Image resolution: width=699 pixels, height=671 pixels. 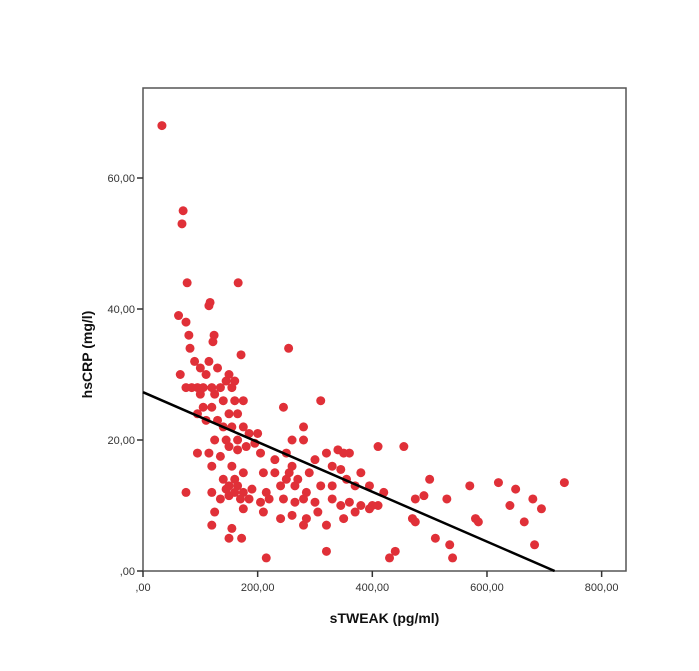 I want to click on x-axis-title: sTWEAK (pg/ml), so click(x=385, y=618).